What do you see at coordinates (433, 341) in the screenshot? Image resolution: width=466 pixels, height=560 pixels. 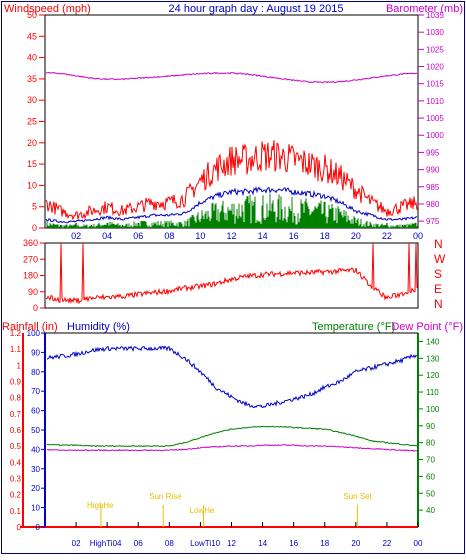 I see `temperature-tick-label: 140` at bounding box center [433, 341].